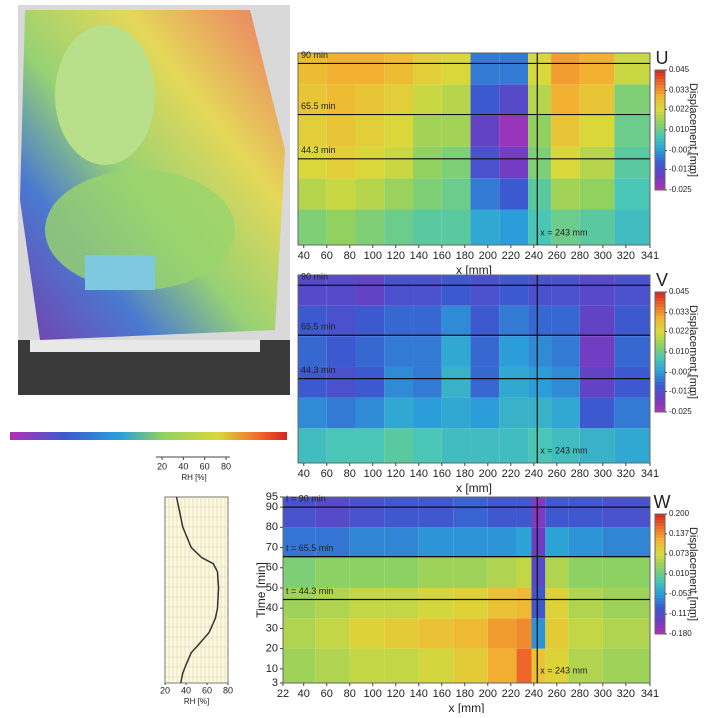  Describe the element at coordinates (488, 256) in the screenshot. I see `x-tick-label: 200` at that location.